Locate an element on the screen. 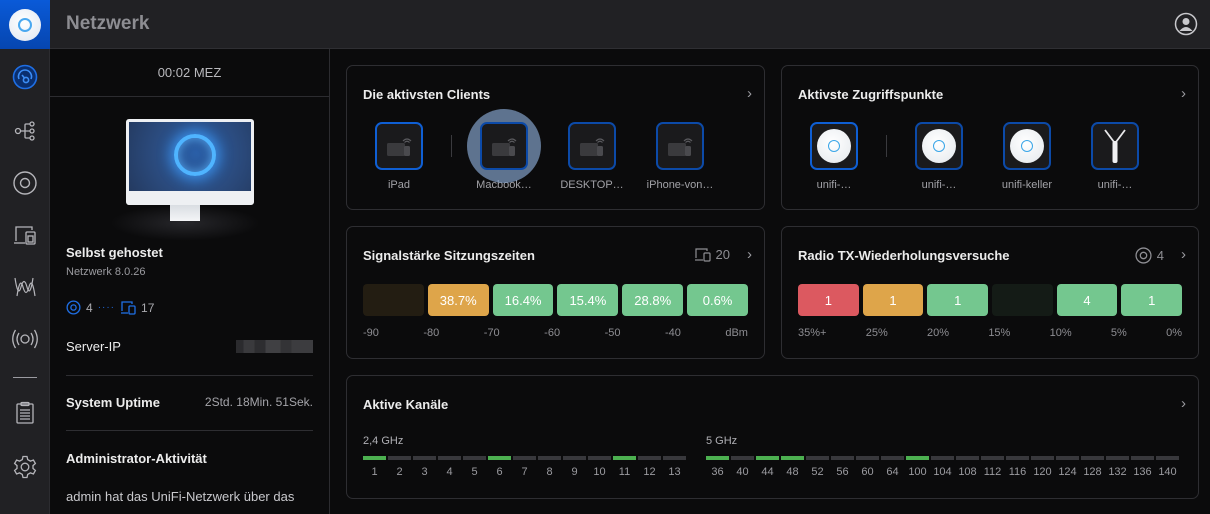  signal-bar: 16.4% is located at coordinates (523, 300).